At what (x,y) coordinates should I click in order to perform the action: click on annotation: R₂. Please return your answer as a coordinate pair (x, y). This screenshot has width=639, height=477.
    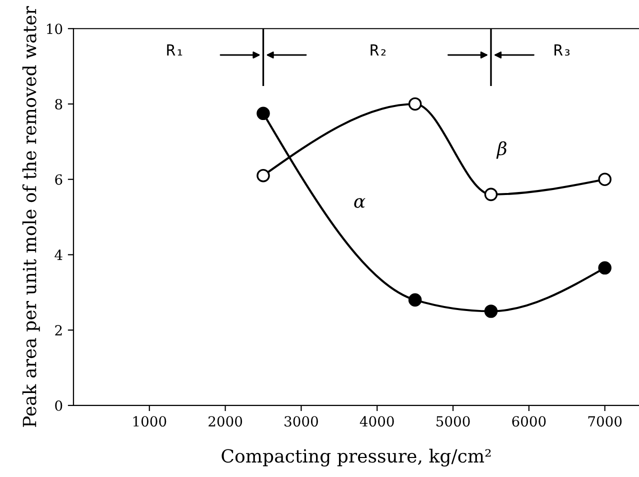
    Looking at the image, I should click on (378, 50).